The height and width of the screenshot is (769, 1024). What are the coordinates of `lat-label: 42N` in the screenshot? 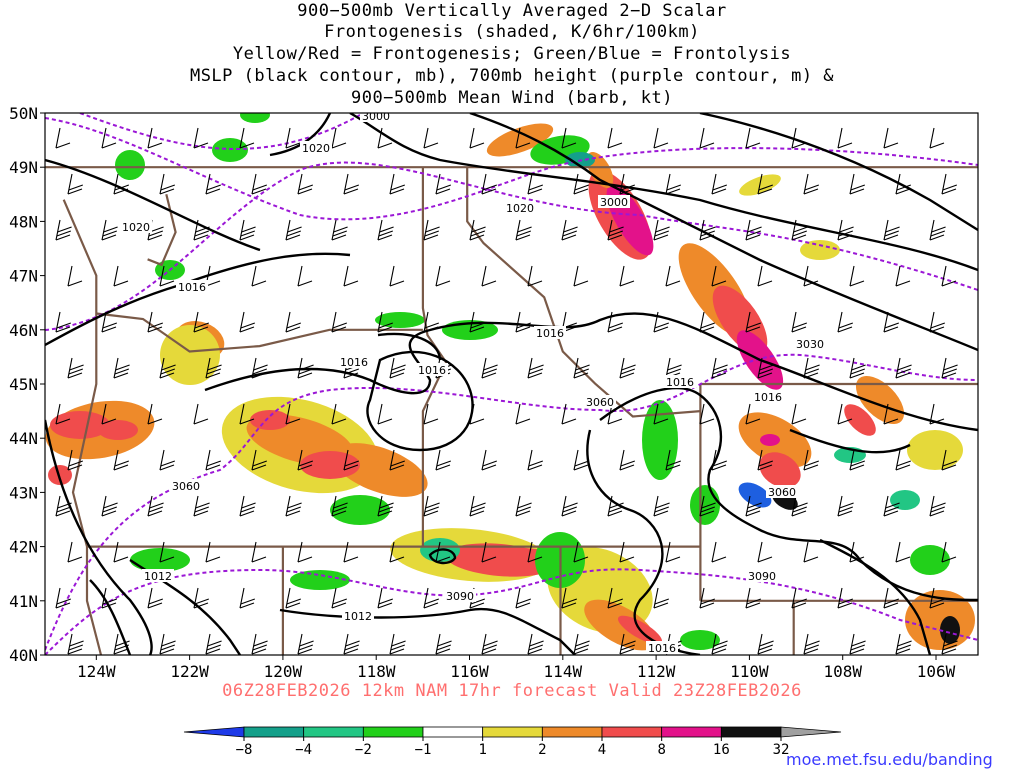 It's located at (23, 547).